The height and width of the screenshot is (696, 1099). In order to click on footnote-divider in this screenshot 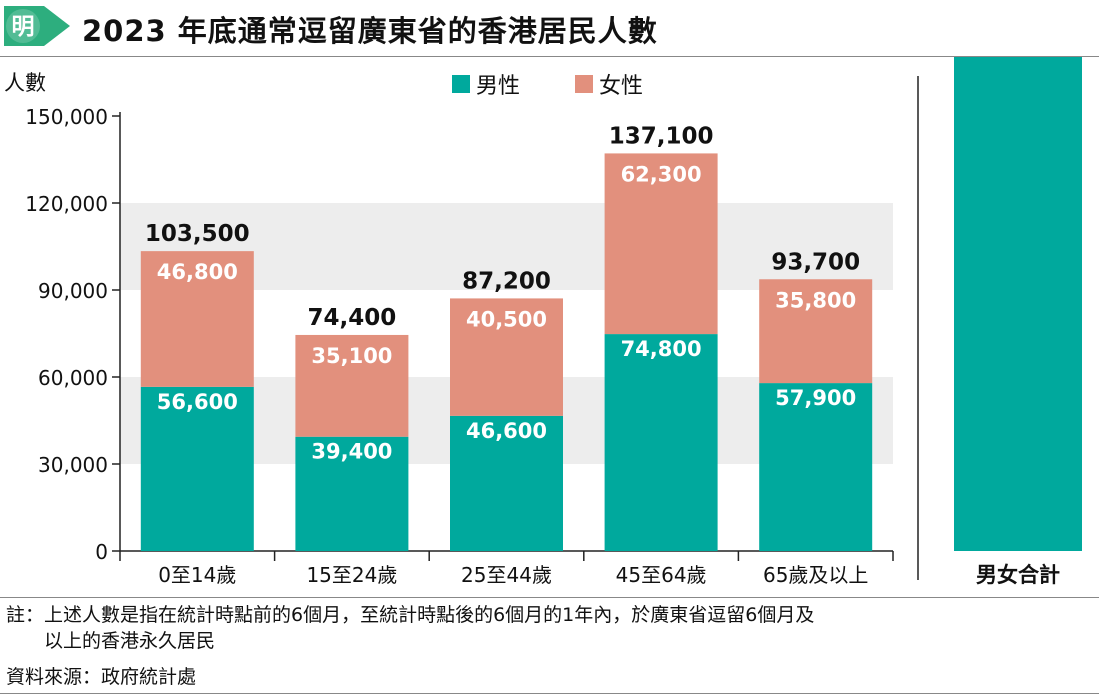, I will do `click(549, 597)`.